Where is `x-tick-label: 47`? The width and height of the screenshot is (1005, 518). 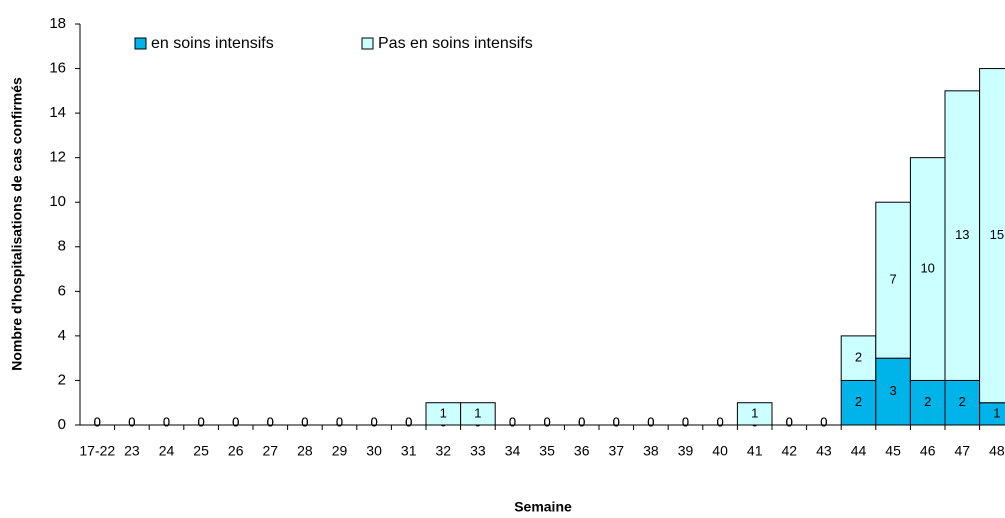
x-tick-label: 47 is located at coordinates (963, 451).